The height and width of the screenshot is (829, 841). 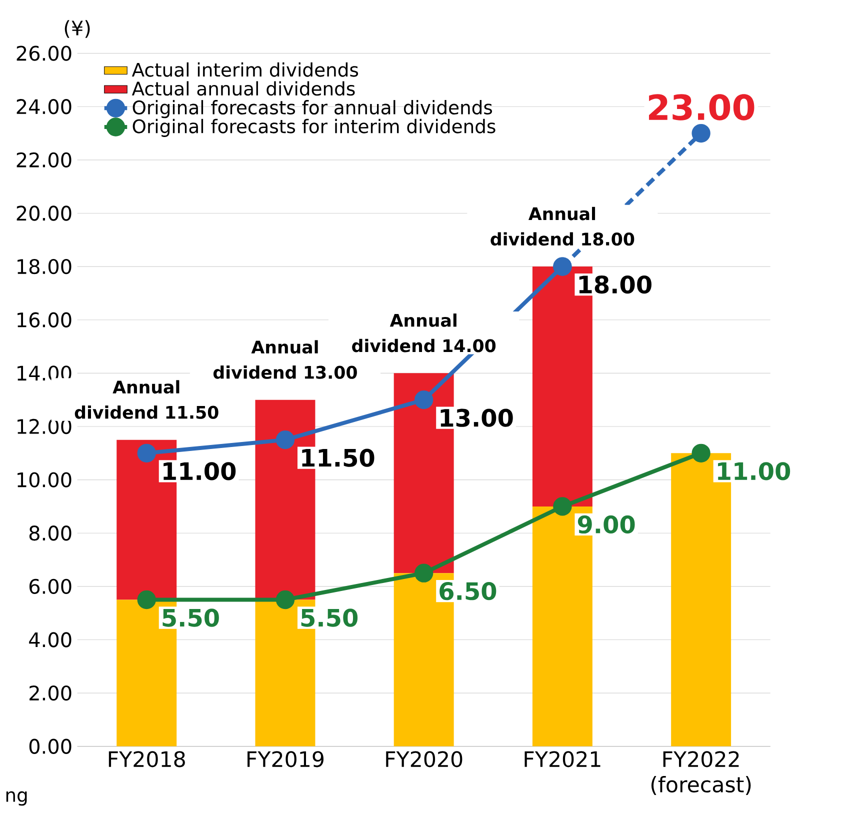 What do you see at coordinates (50, 640) in the screenshot?
I see `y-tick-label: 4.00` at bounding box center [50, 640].